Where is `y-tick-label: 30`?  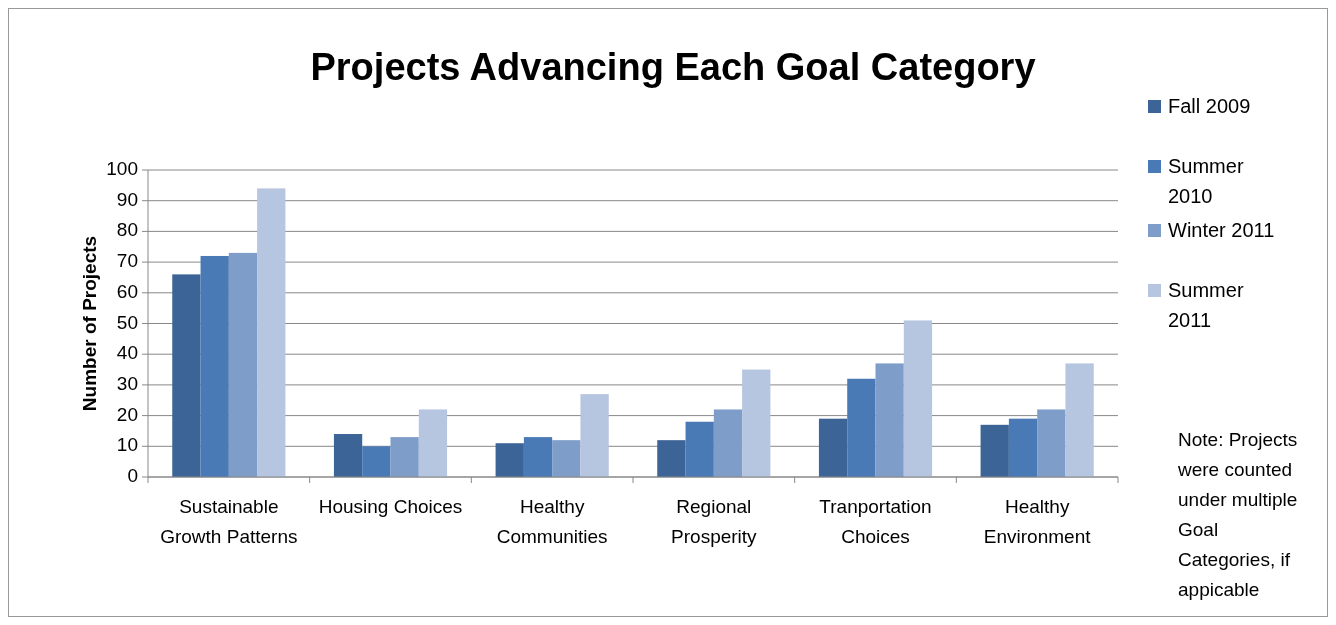
y-tick-label: 30 is located at coordinates (127, 383).